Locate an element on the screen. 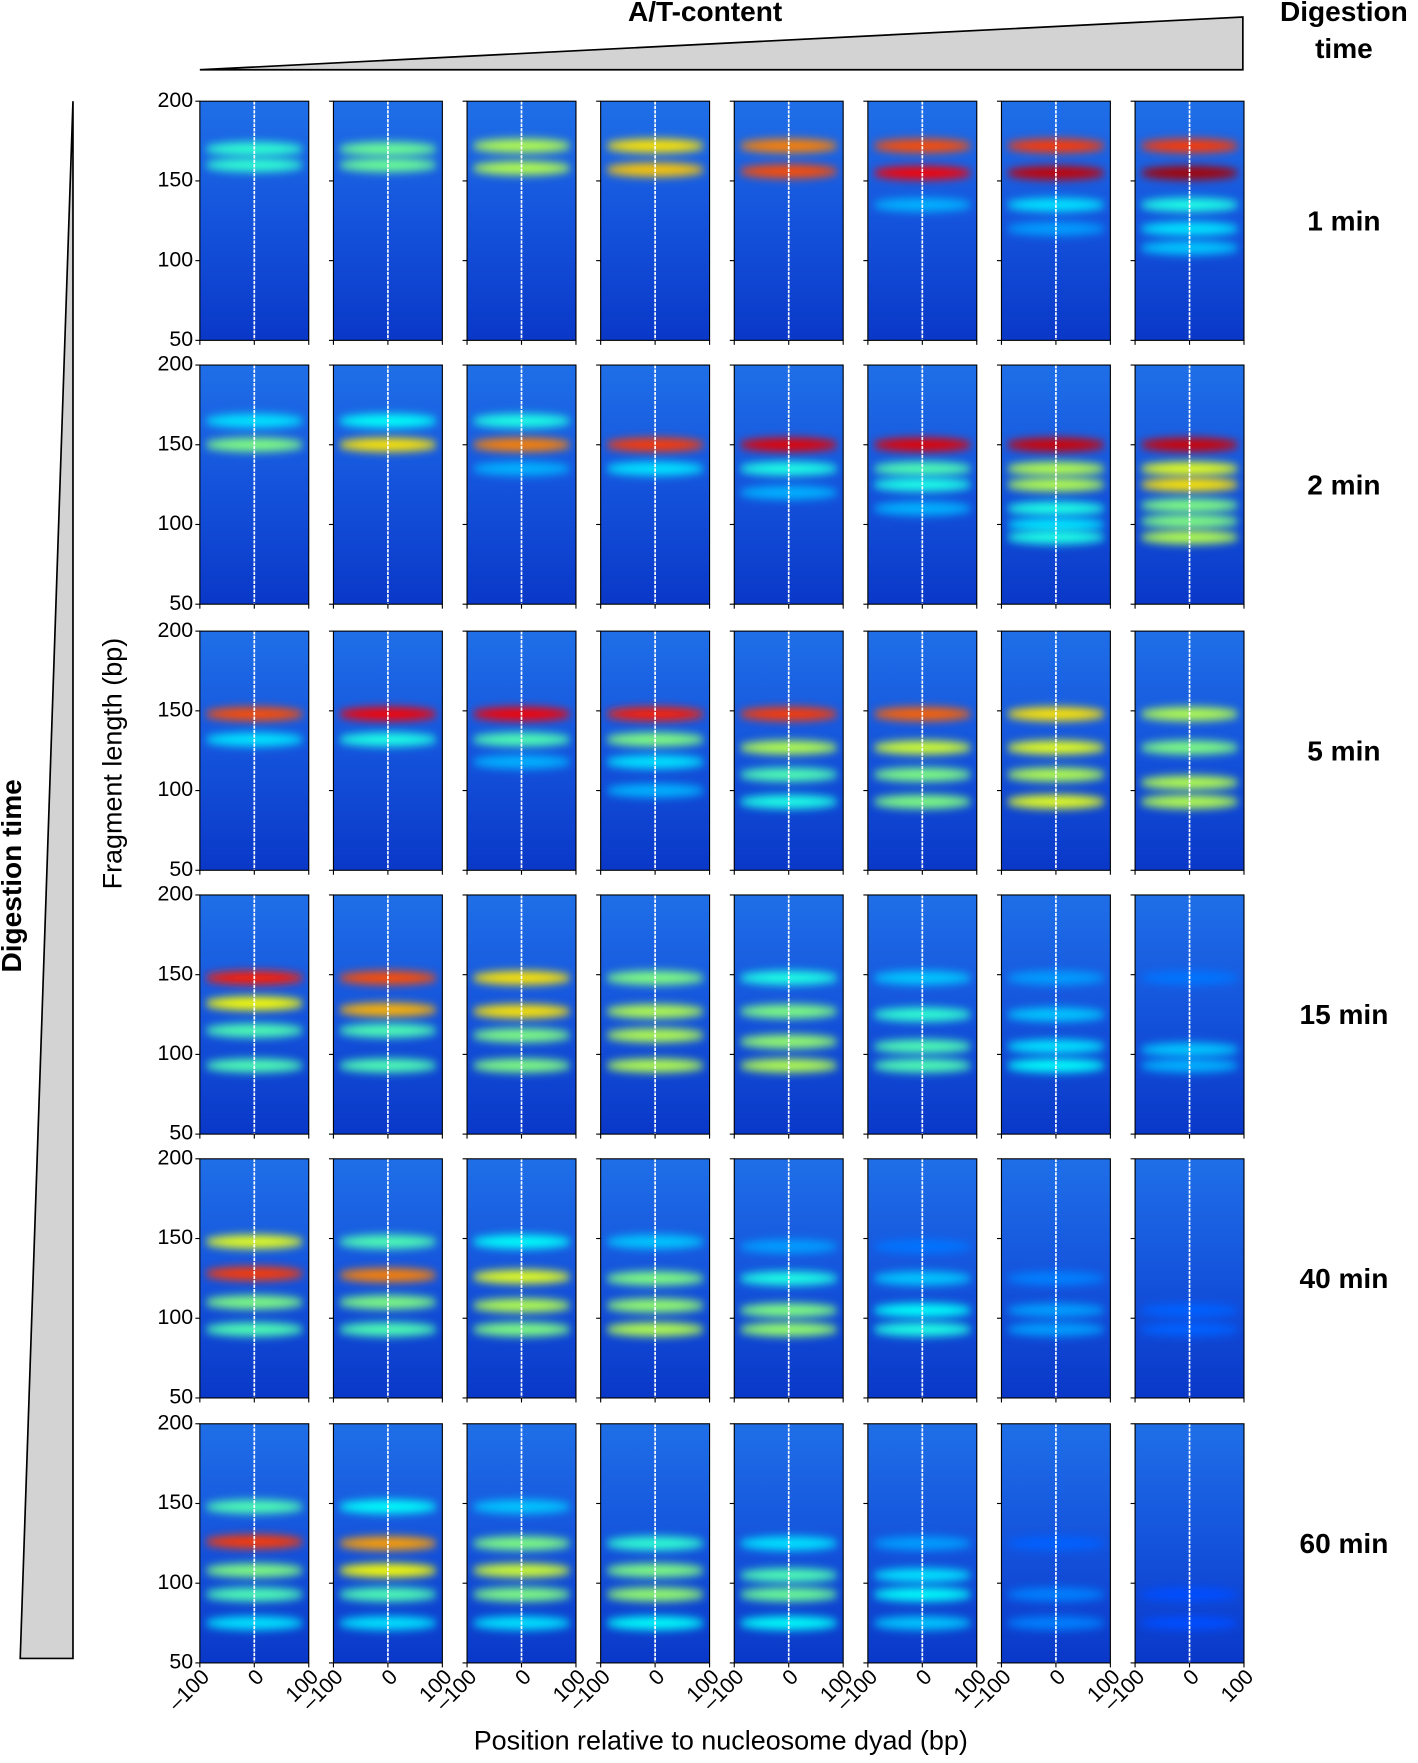  x-tick-label: 100 is located at coordinates (1237, 1686).